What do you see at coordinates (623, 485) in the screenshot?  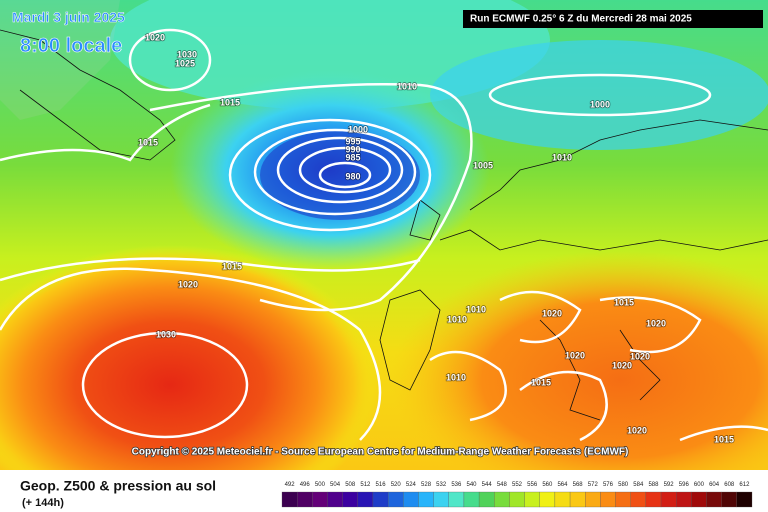 I see `scale-label: 580` at bounding box center [623, 485].